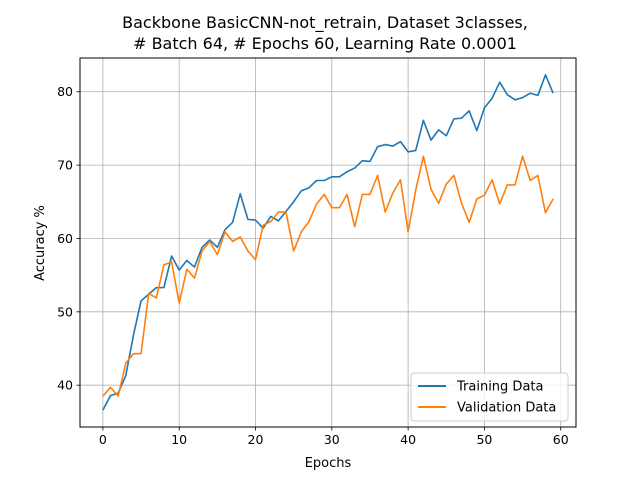 The width and height of the screenshot is (640, 480). I want to click on legend: Training Data Validation Data, so click(489, 397).